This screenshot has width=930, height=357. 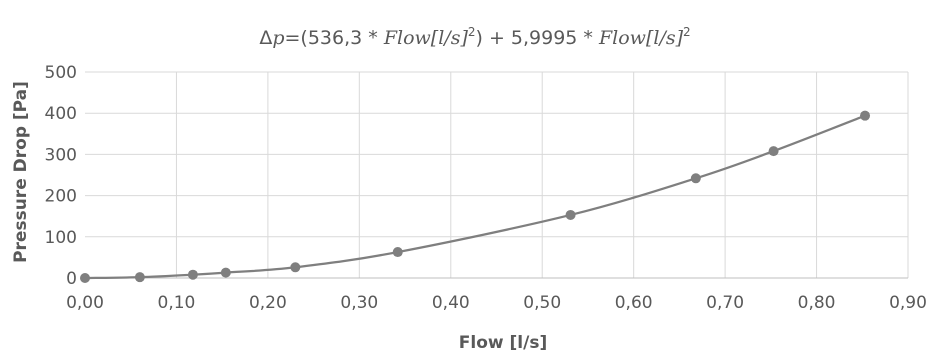 I want to click on y-tick-label: 100, so click(x=61, y=238).